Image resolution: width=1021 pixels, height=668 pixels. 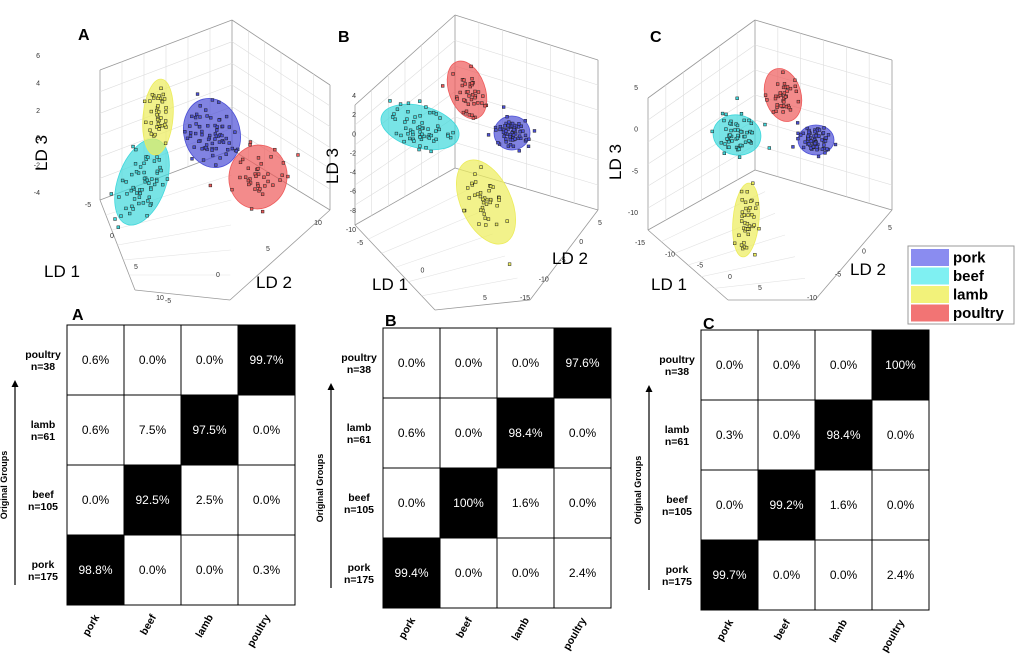 What do you see at coordinates (152, 500) in the screenshot?
I see `matrix-cell-value: 92.5%` at bounding box center [152, 500].